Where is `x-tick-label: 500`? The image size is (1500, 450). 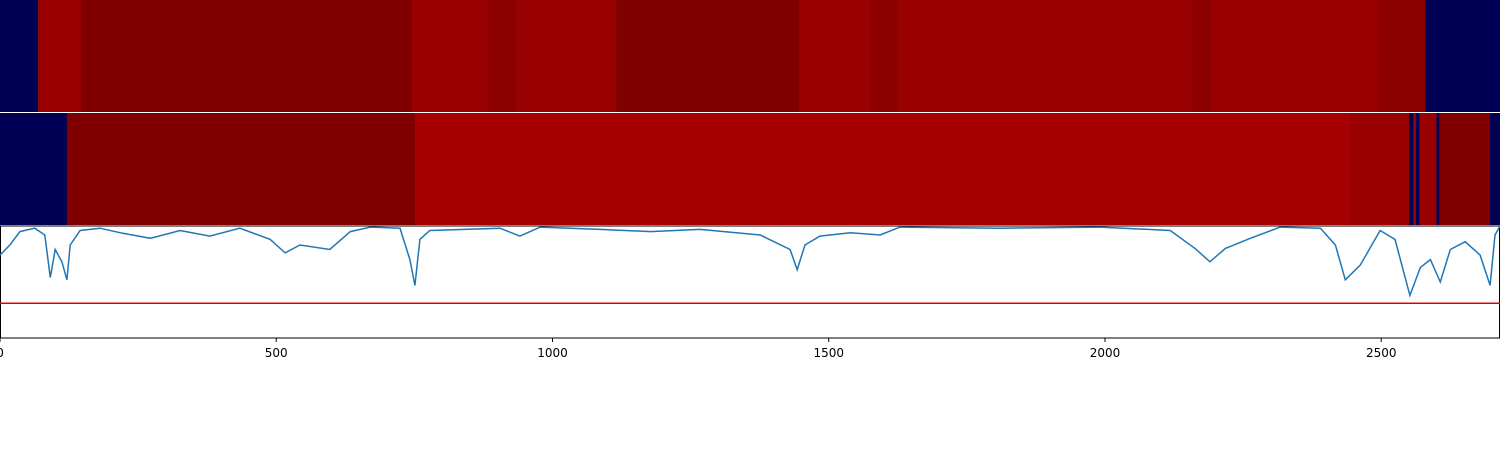 x-tick-label: 500 is located at coordinates (276, 353).